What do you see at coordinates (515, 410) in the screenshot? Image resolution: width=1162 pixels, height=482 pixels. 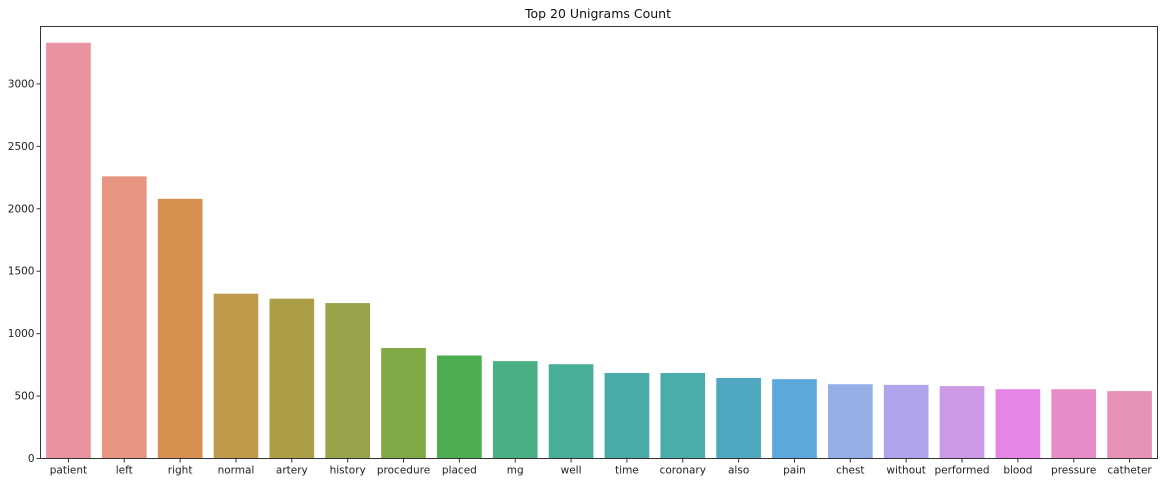 I see `bar-mg` at bounding box center [515, 410].